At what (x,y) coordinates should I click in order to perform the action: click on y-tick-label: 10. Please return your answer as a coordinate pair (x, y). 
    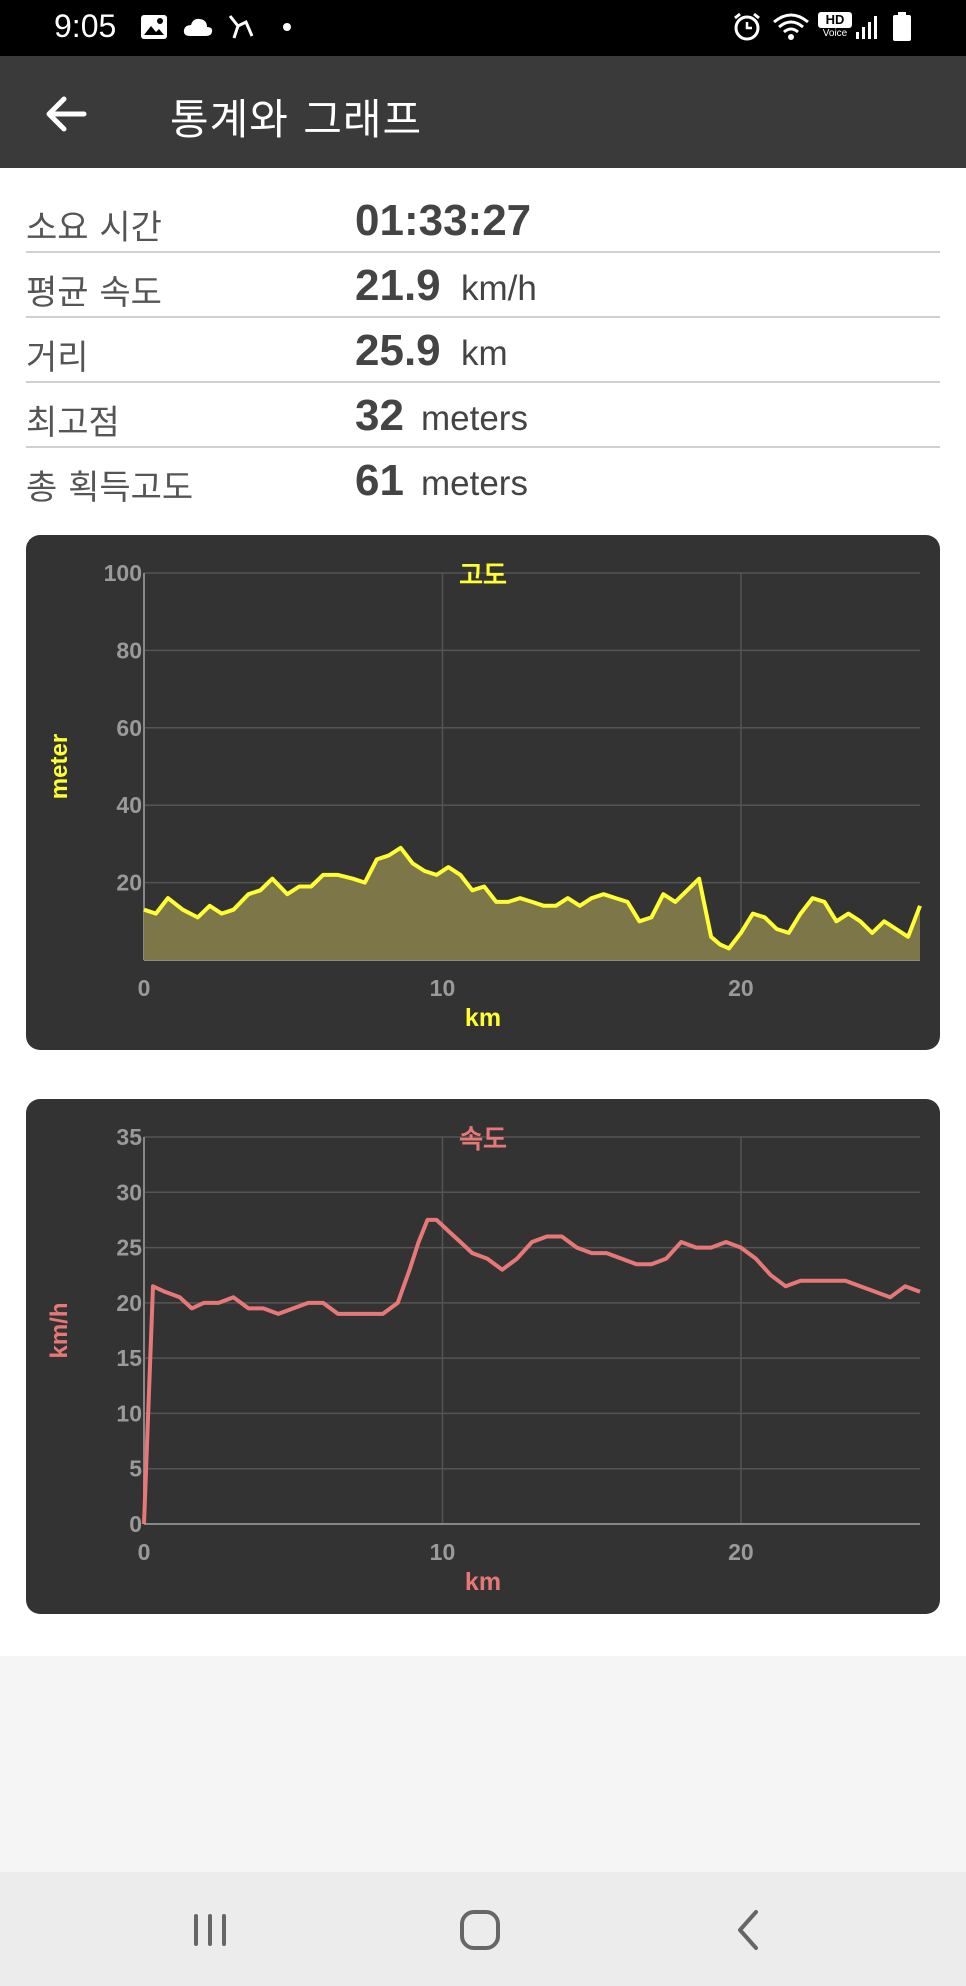
    Looking at the image, I should click on (129, 1413).